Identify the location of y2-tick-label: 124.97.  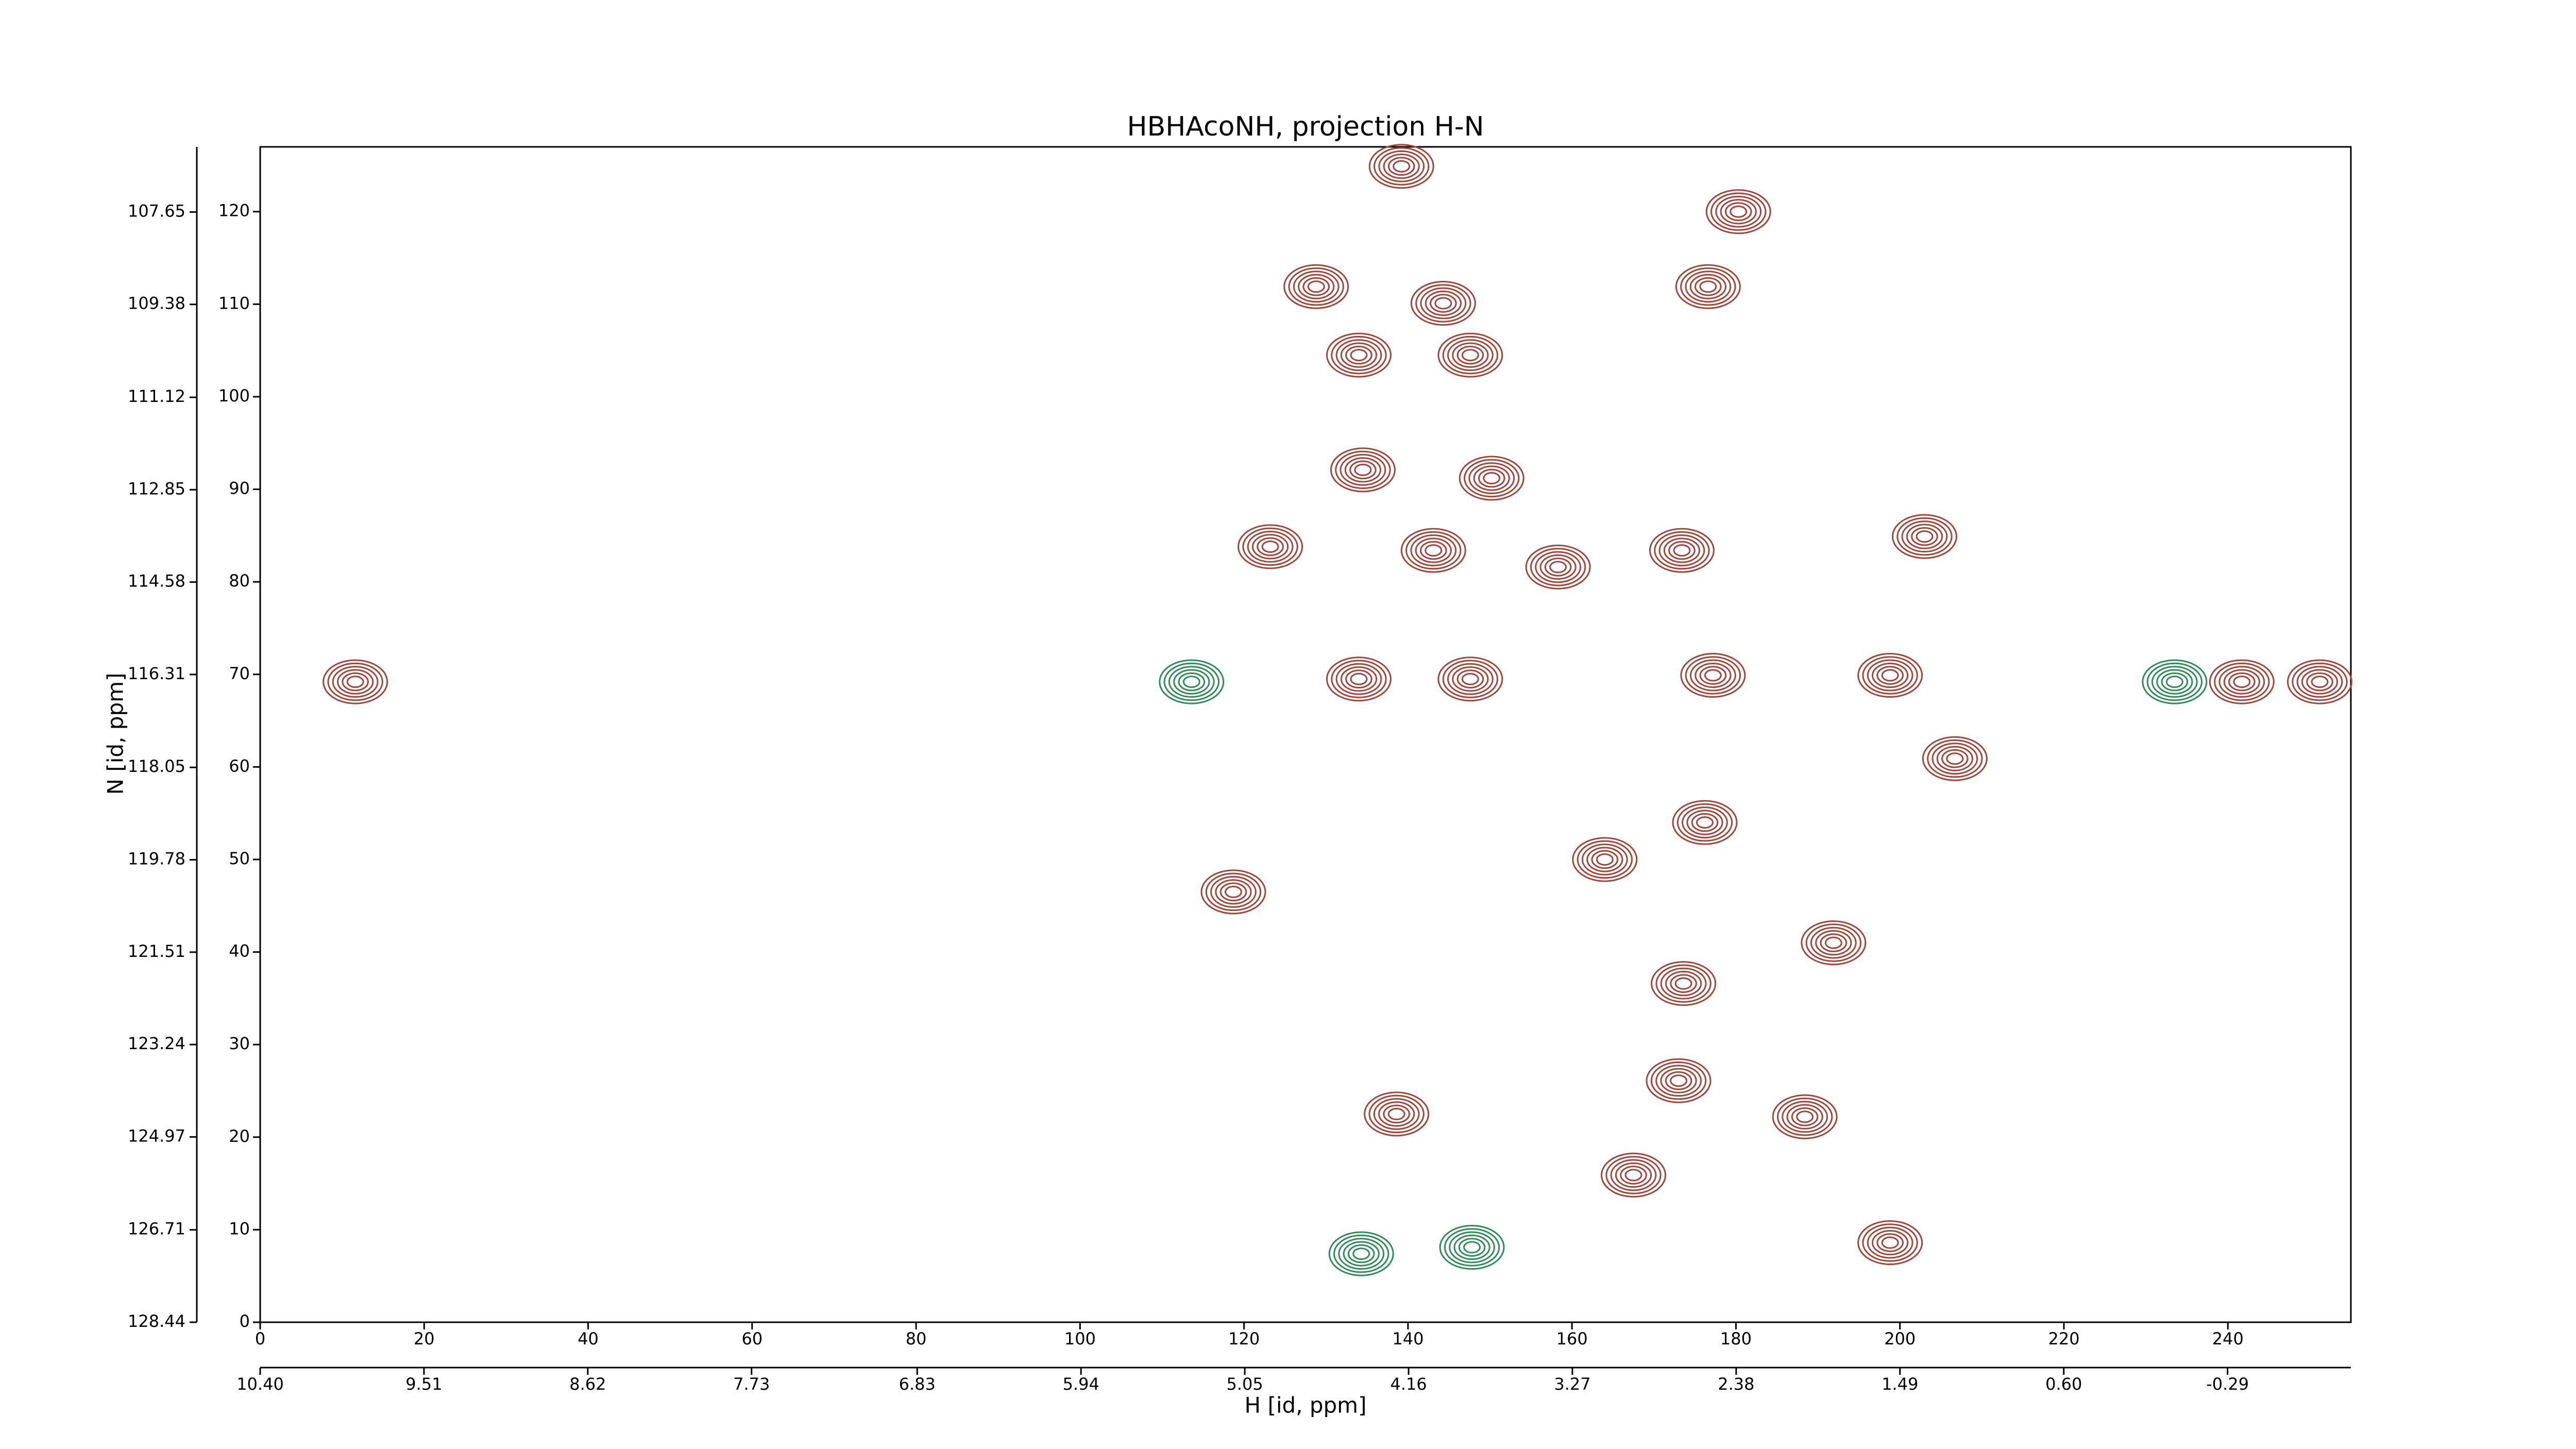
(156, 1135).